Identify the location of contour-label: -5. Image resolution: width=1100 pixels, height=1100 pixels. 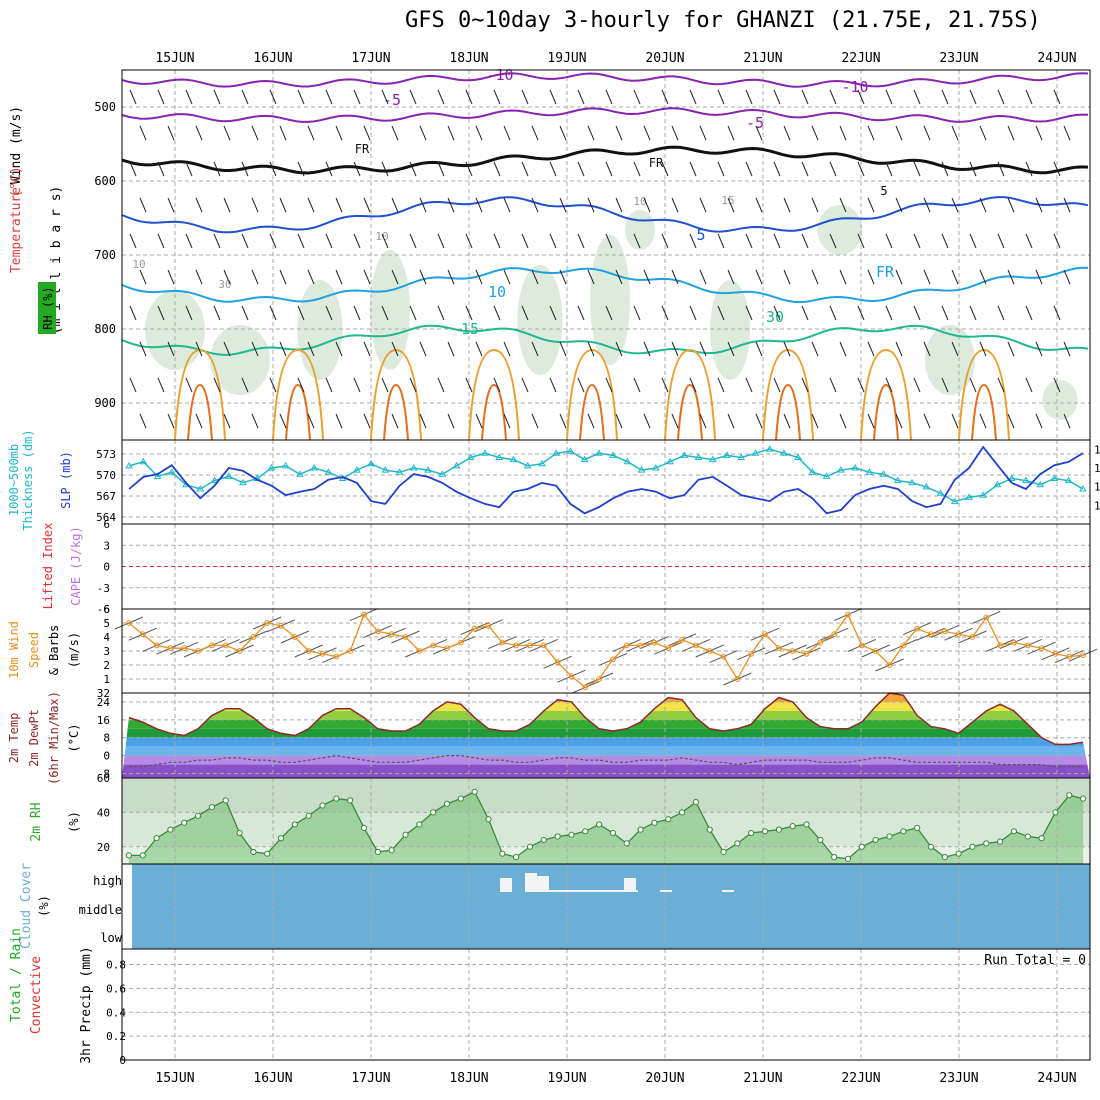
(392, 100).